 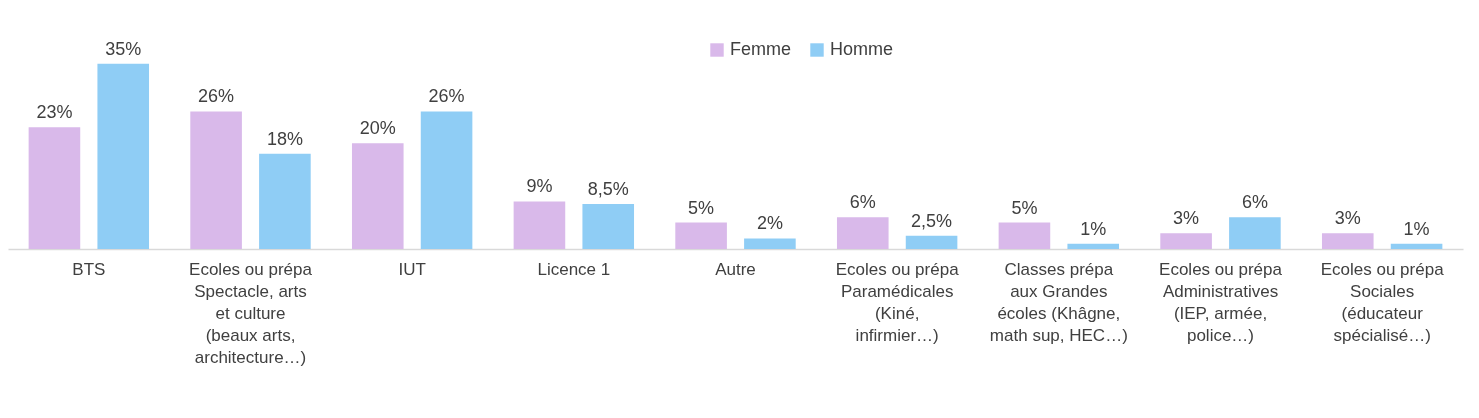 I want to click on x-tick-label: Classes prépa aux Grandes écoles (Khâgne, math sup, HEC…), so click(x=1058, y=302).